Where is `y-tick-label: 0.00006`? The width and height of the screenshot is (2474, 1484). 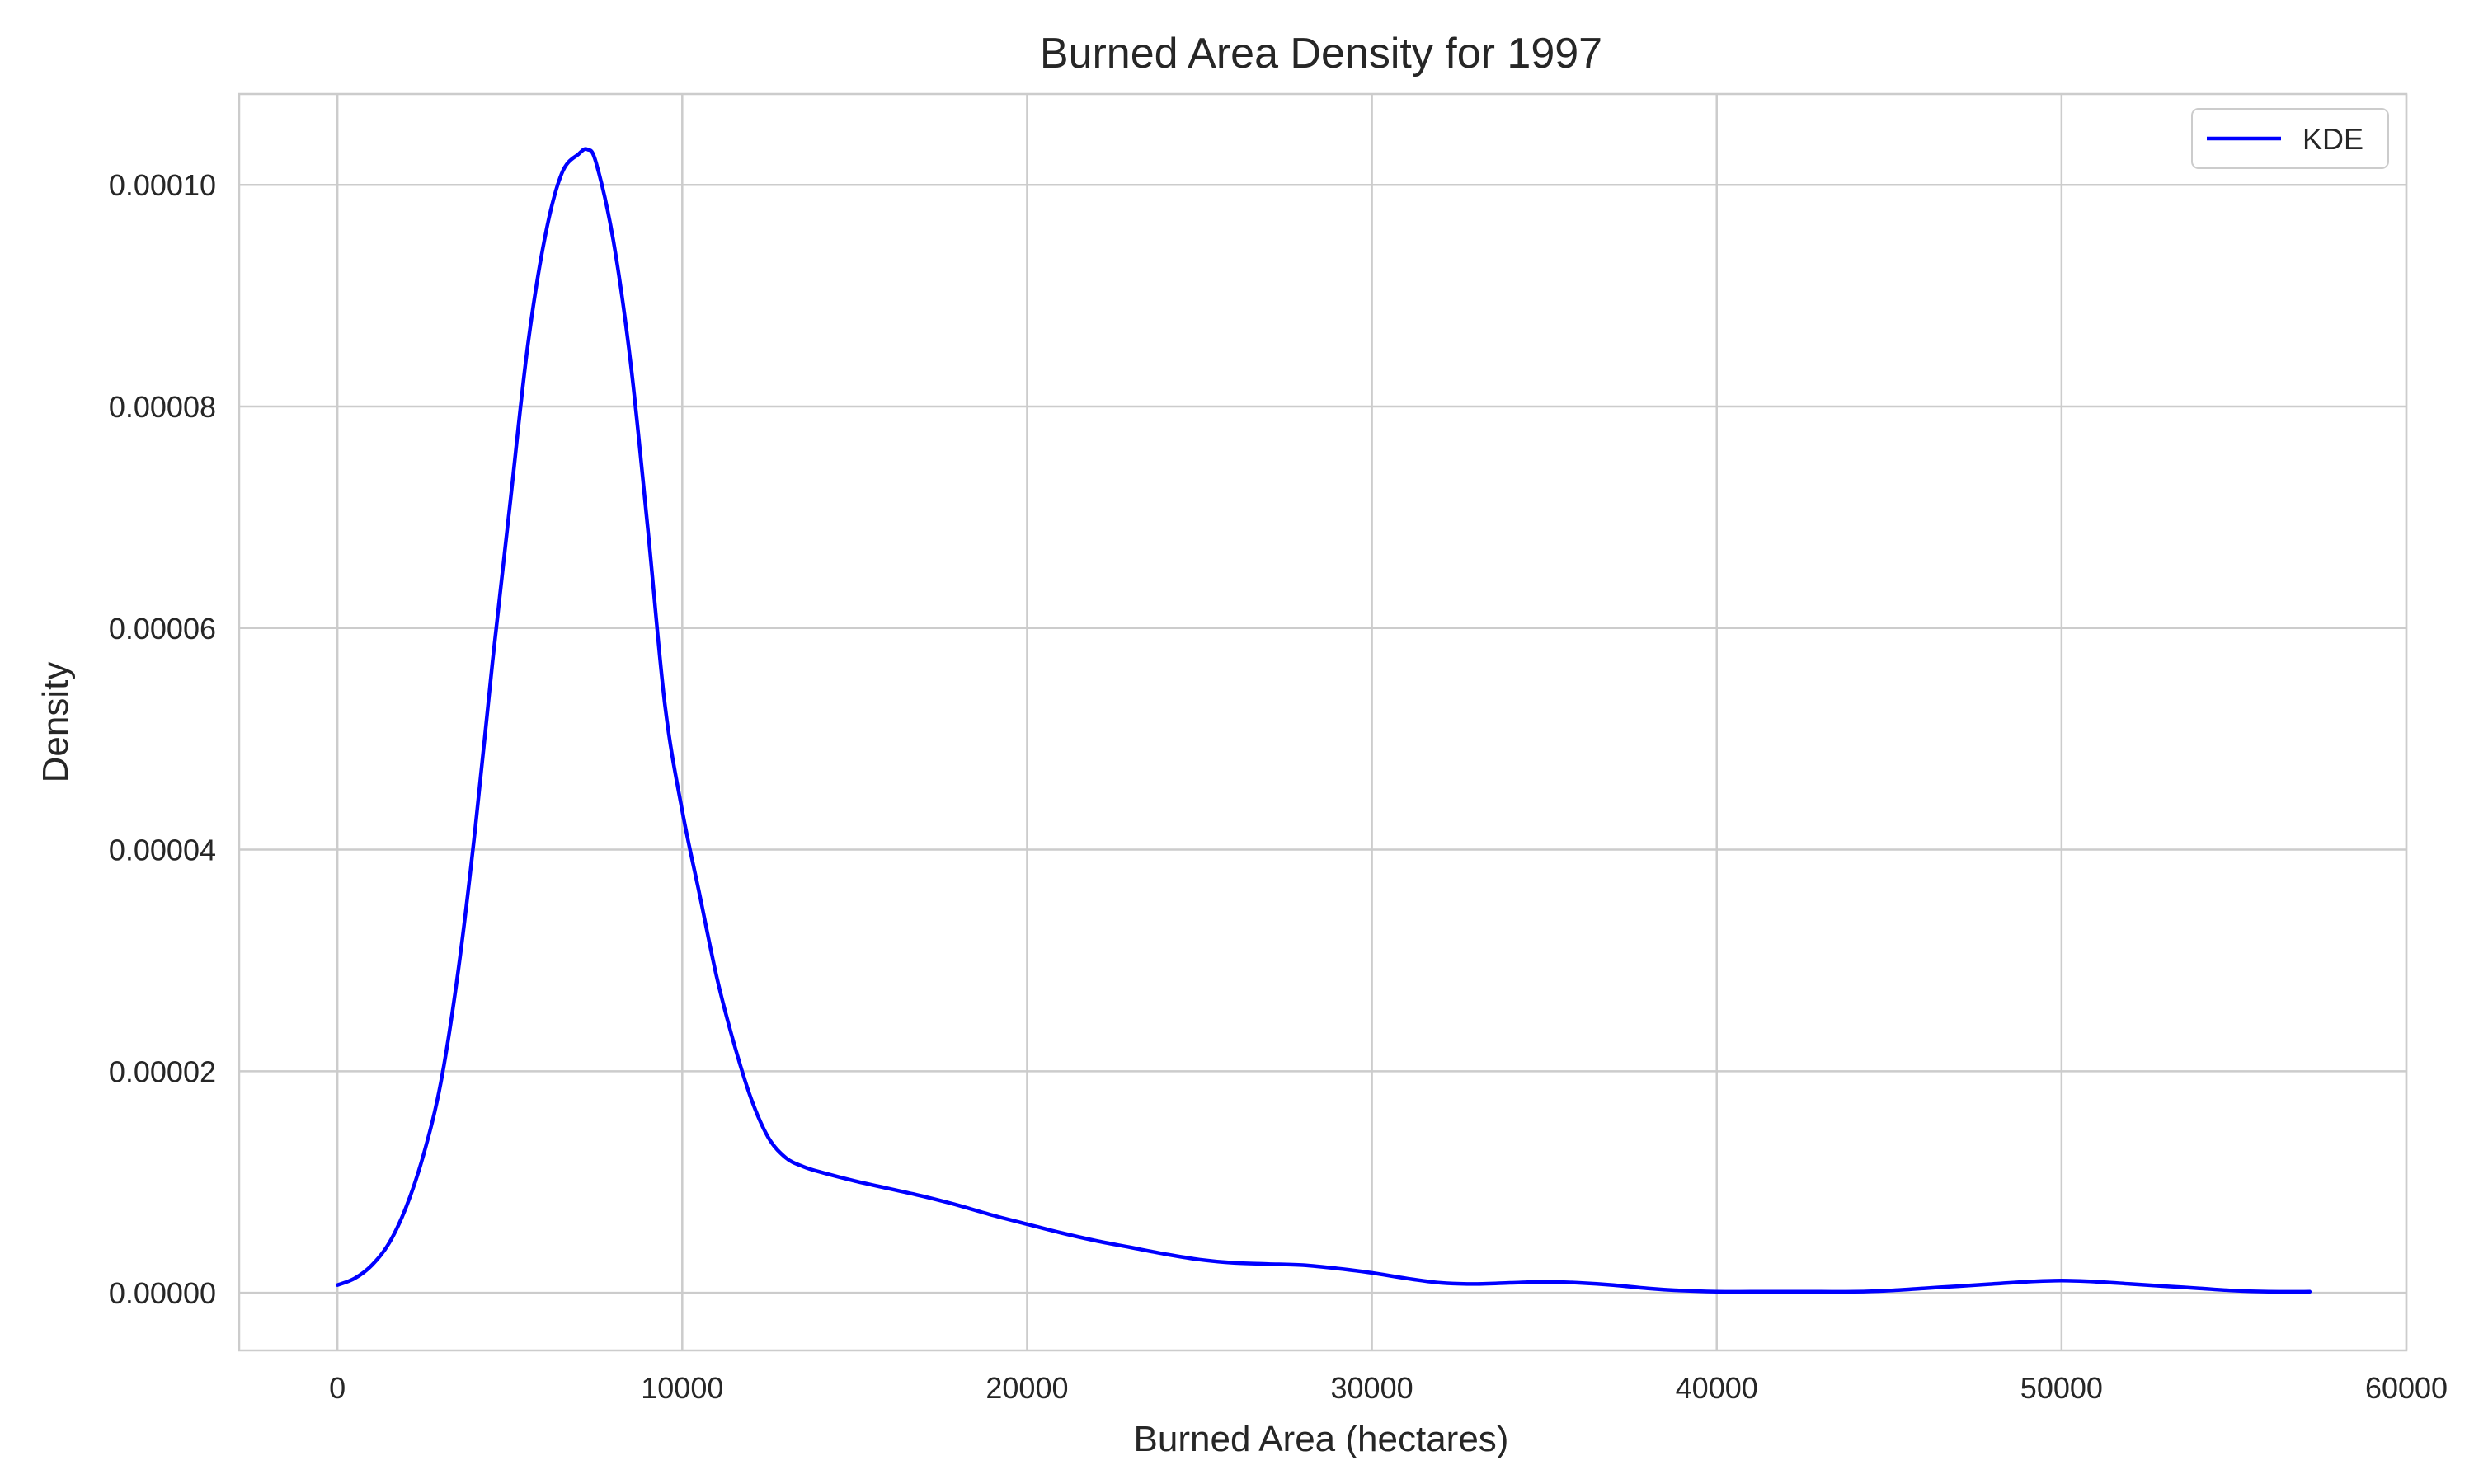
y-tick-label: 0.00006 is located at coordinates (162, 629).